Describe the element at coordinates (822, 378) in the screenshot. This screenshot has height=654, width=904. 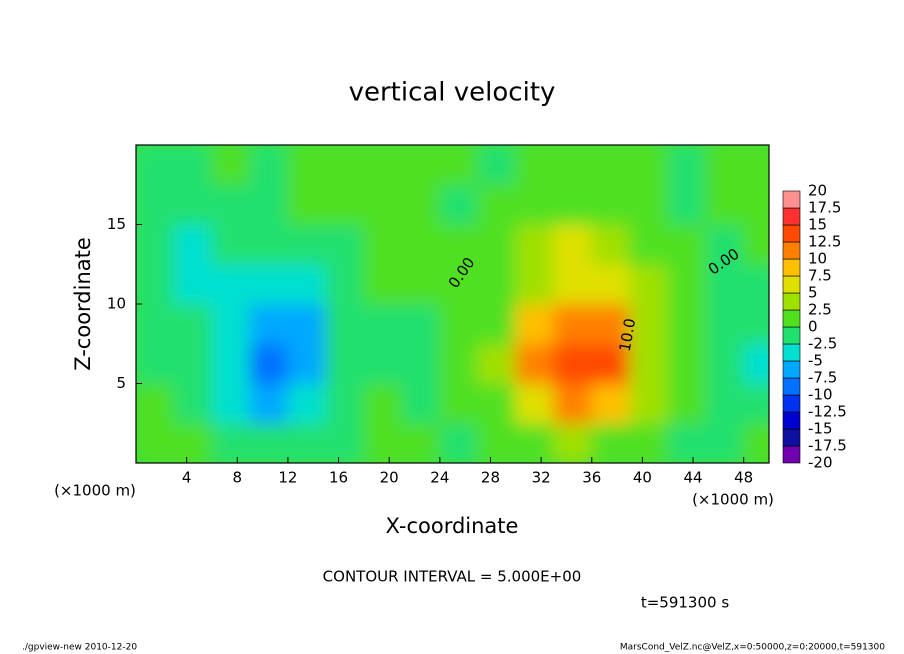
I see `colorbar-label: -7.5` at that location.